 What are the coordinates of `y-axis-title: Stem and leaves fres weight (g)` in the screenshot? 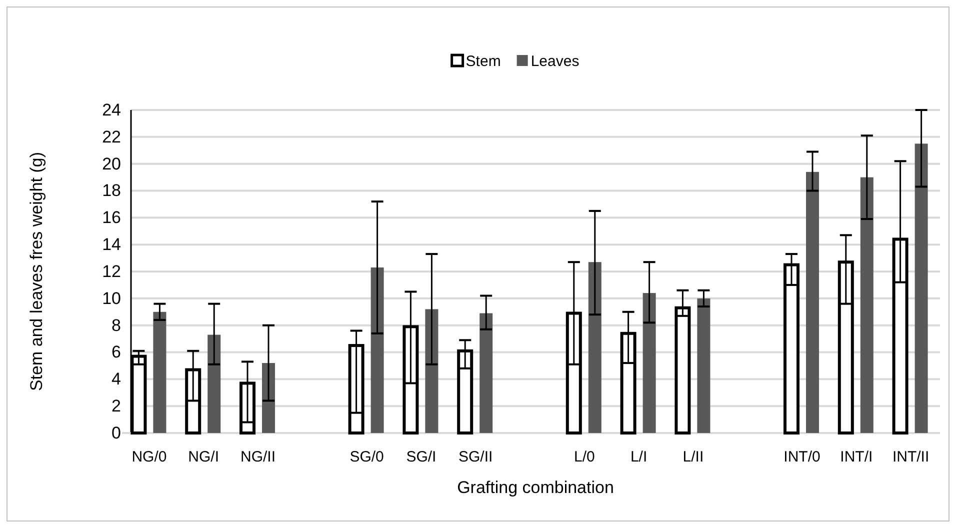 It's located at (36, 272).